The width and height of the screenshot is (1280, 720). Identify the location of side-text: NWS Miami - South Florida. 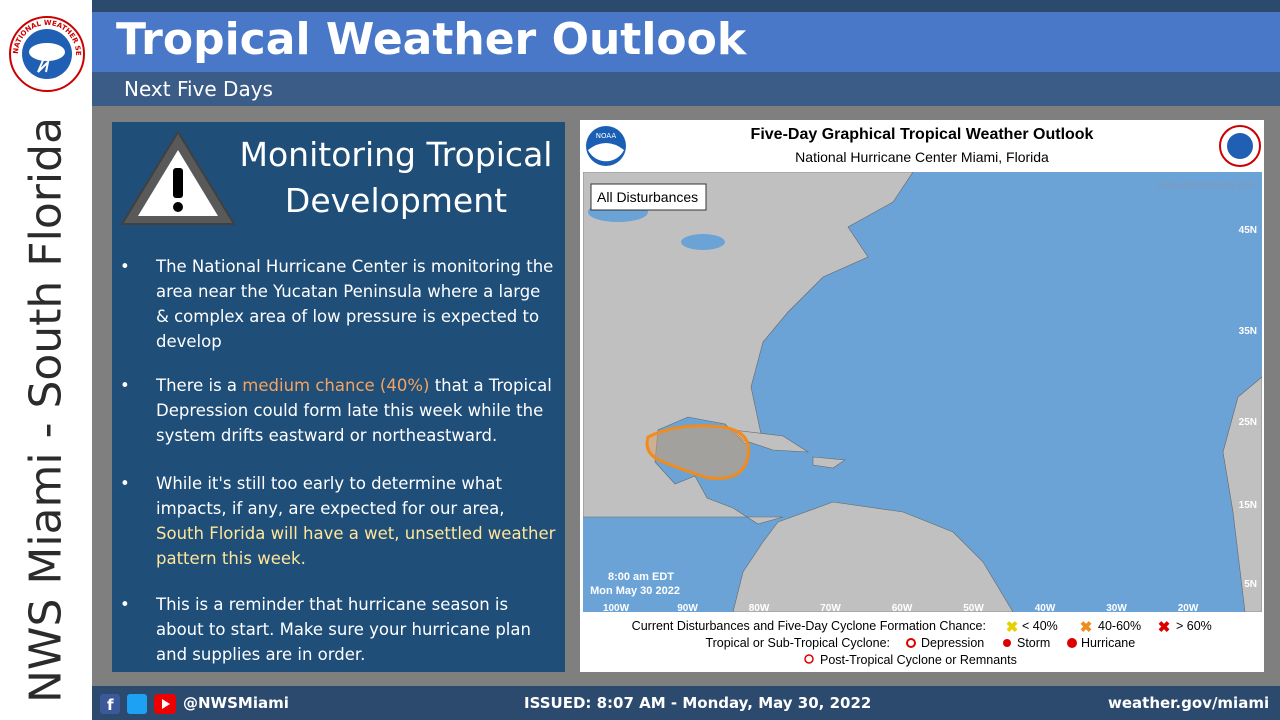
(46, 410).